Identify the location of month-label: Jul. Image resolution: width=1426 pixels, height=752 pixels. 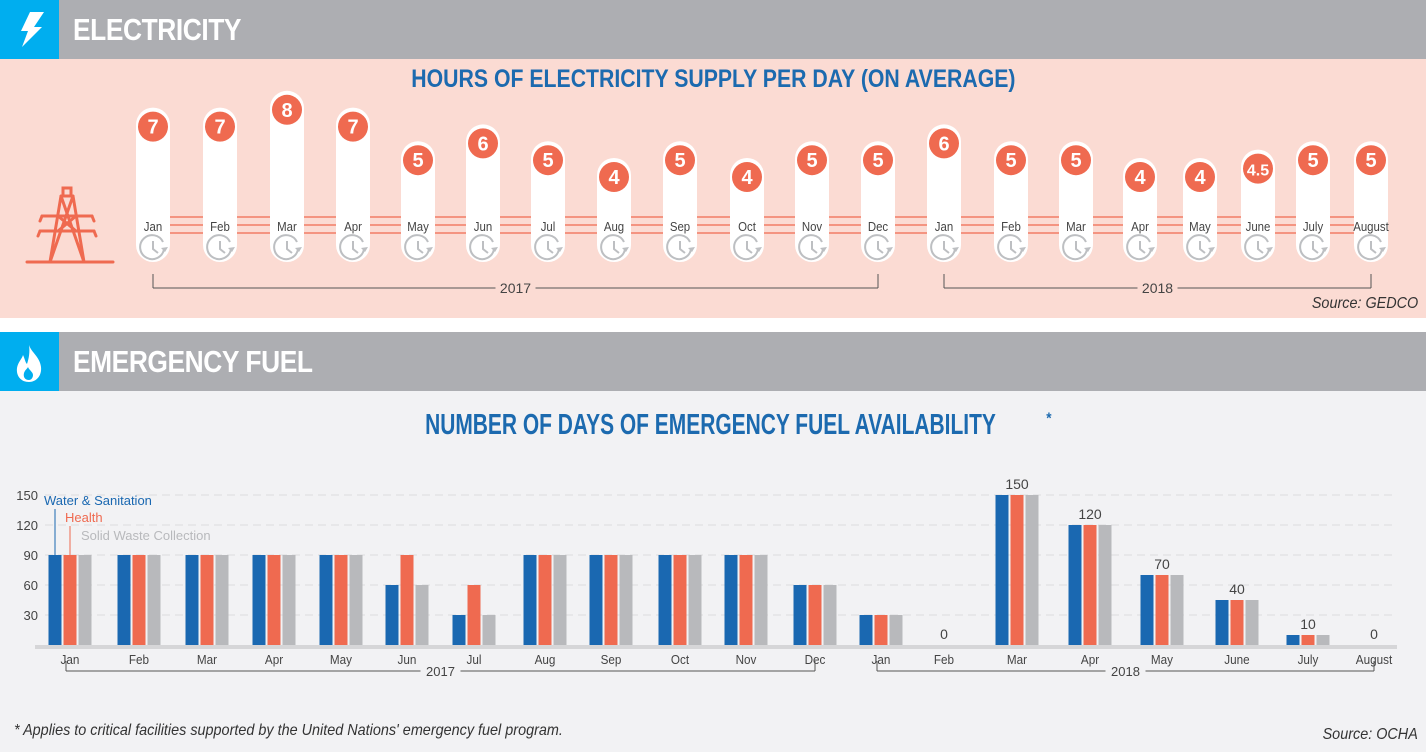
(548, 226).